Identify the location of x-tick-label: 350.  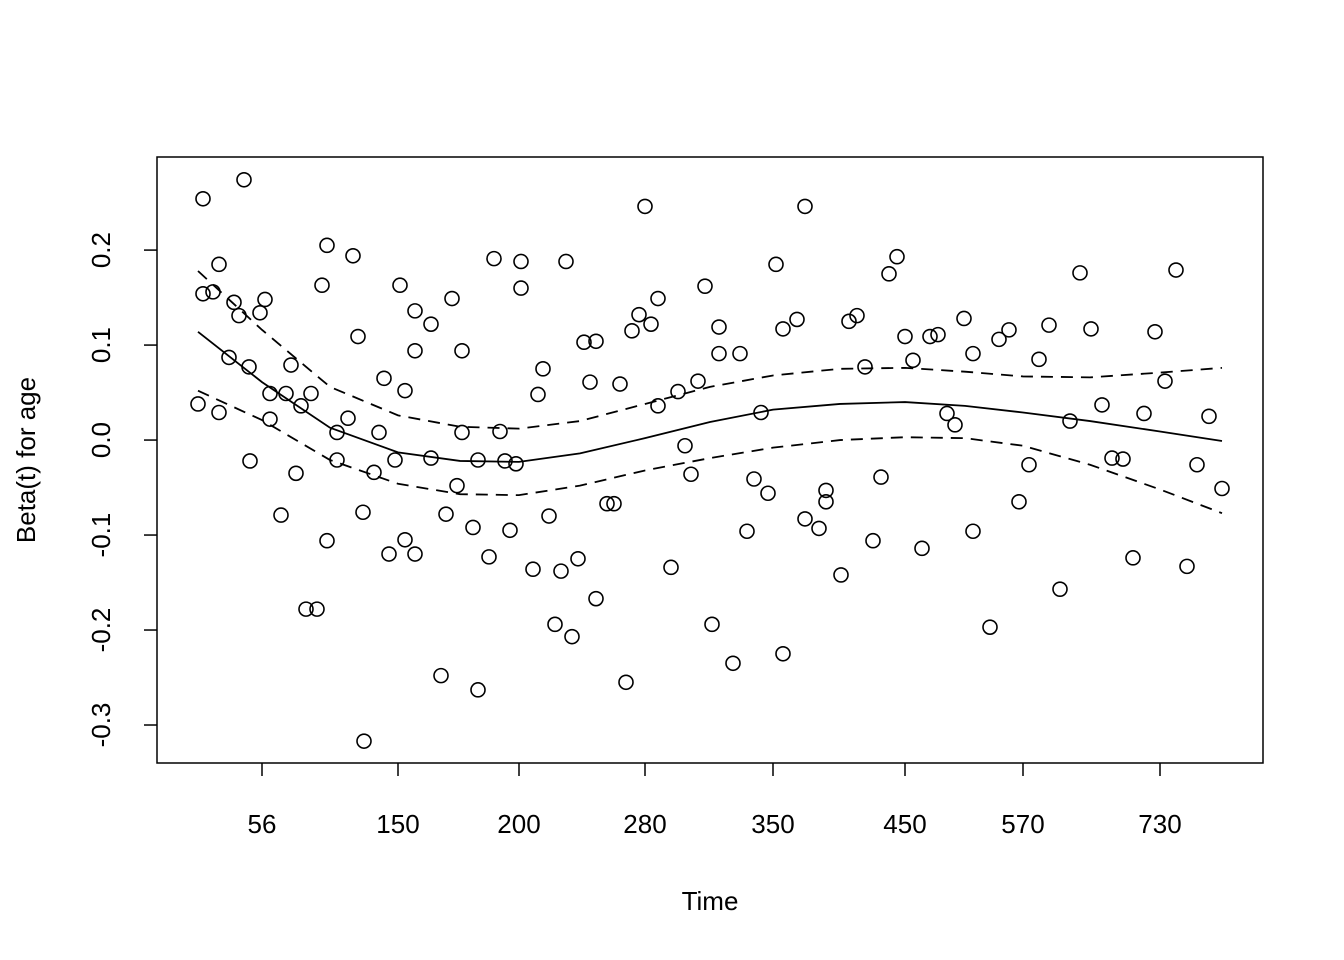
(772, 824).